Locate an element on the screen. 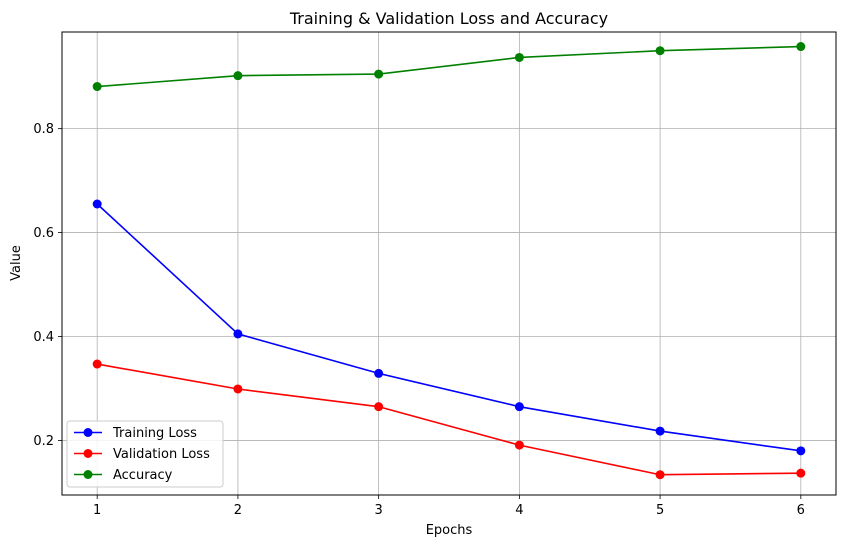 Image resolution: width=846 pixels, height=547 pixels. x-axis-label: Epochs is located at coordinates (449, 530).